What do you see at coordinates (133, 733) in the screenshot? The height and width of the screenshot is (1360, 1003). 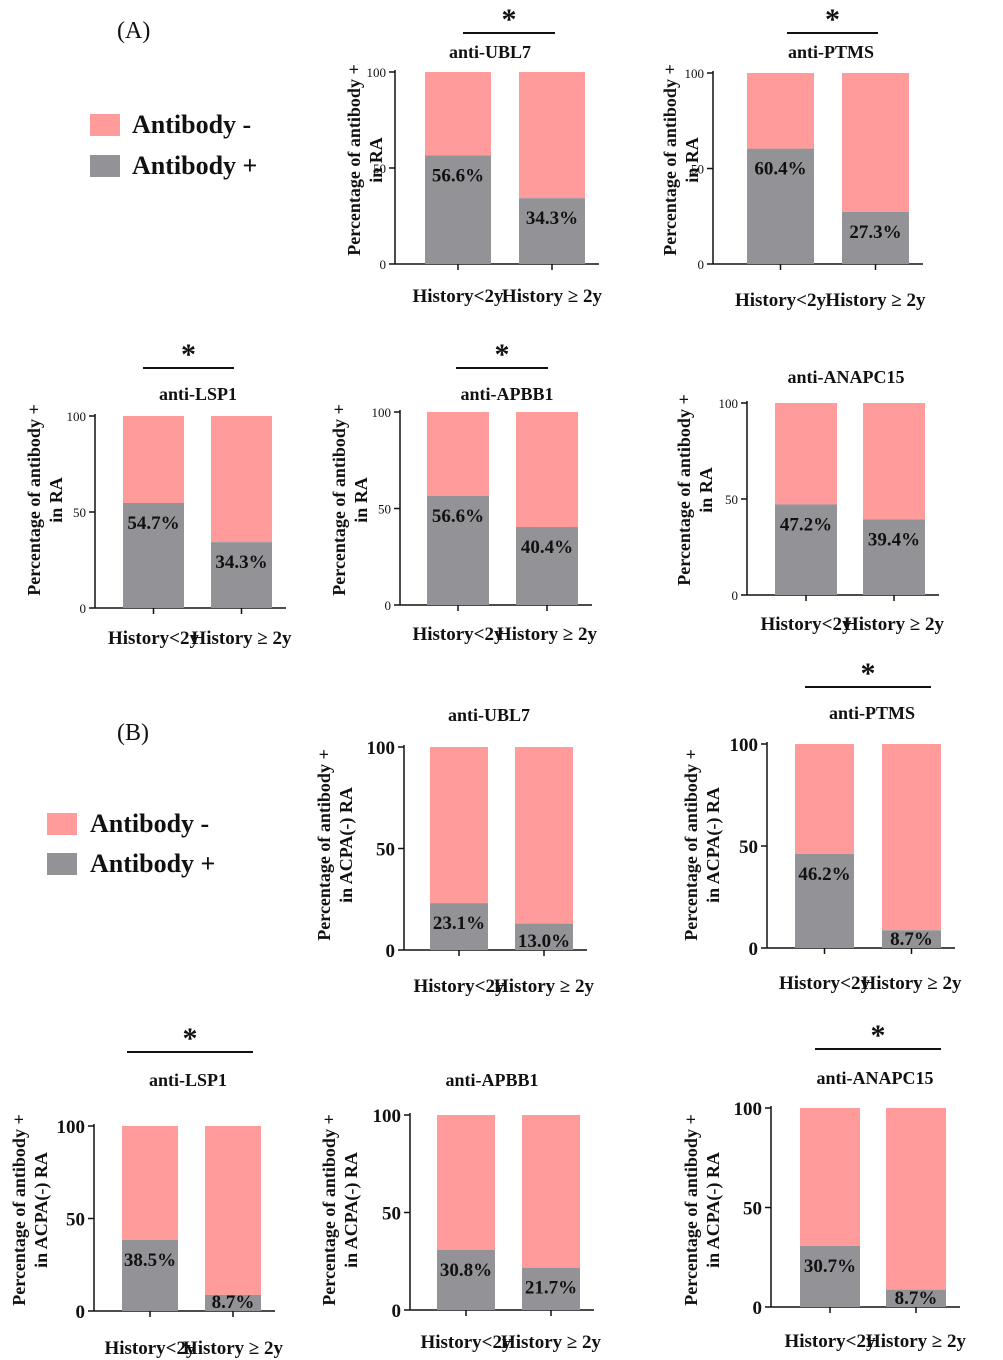 I see `panel-label-b: (B)` at bounding box center [133, 733].